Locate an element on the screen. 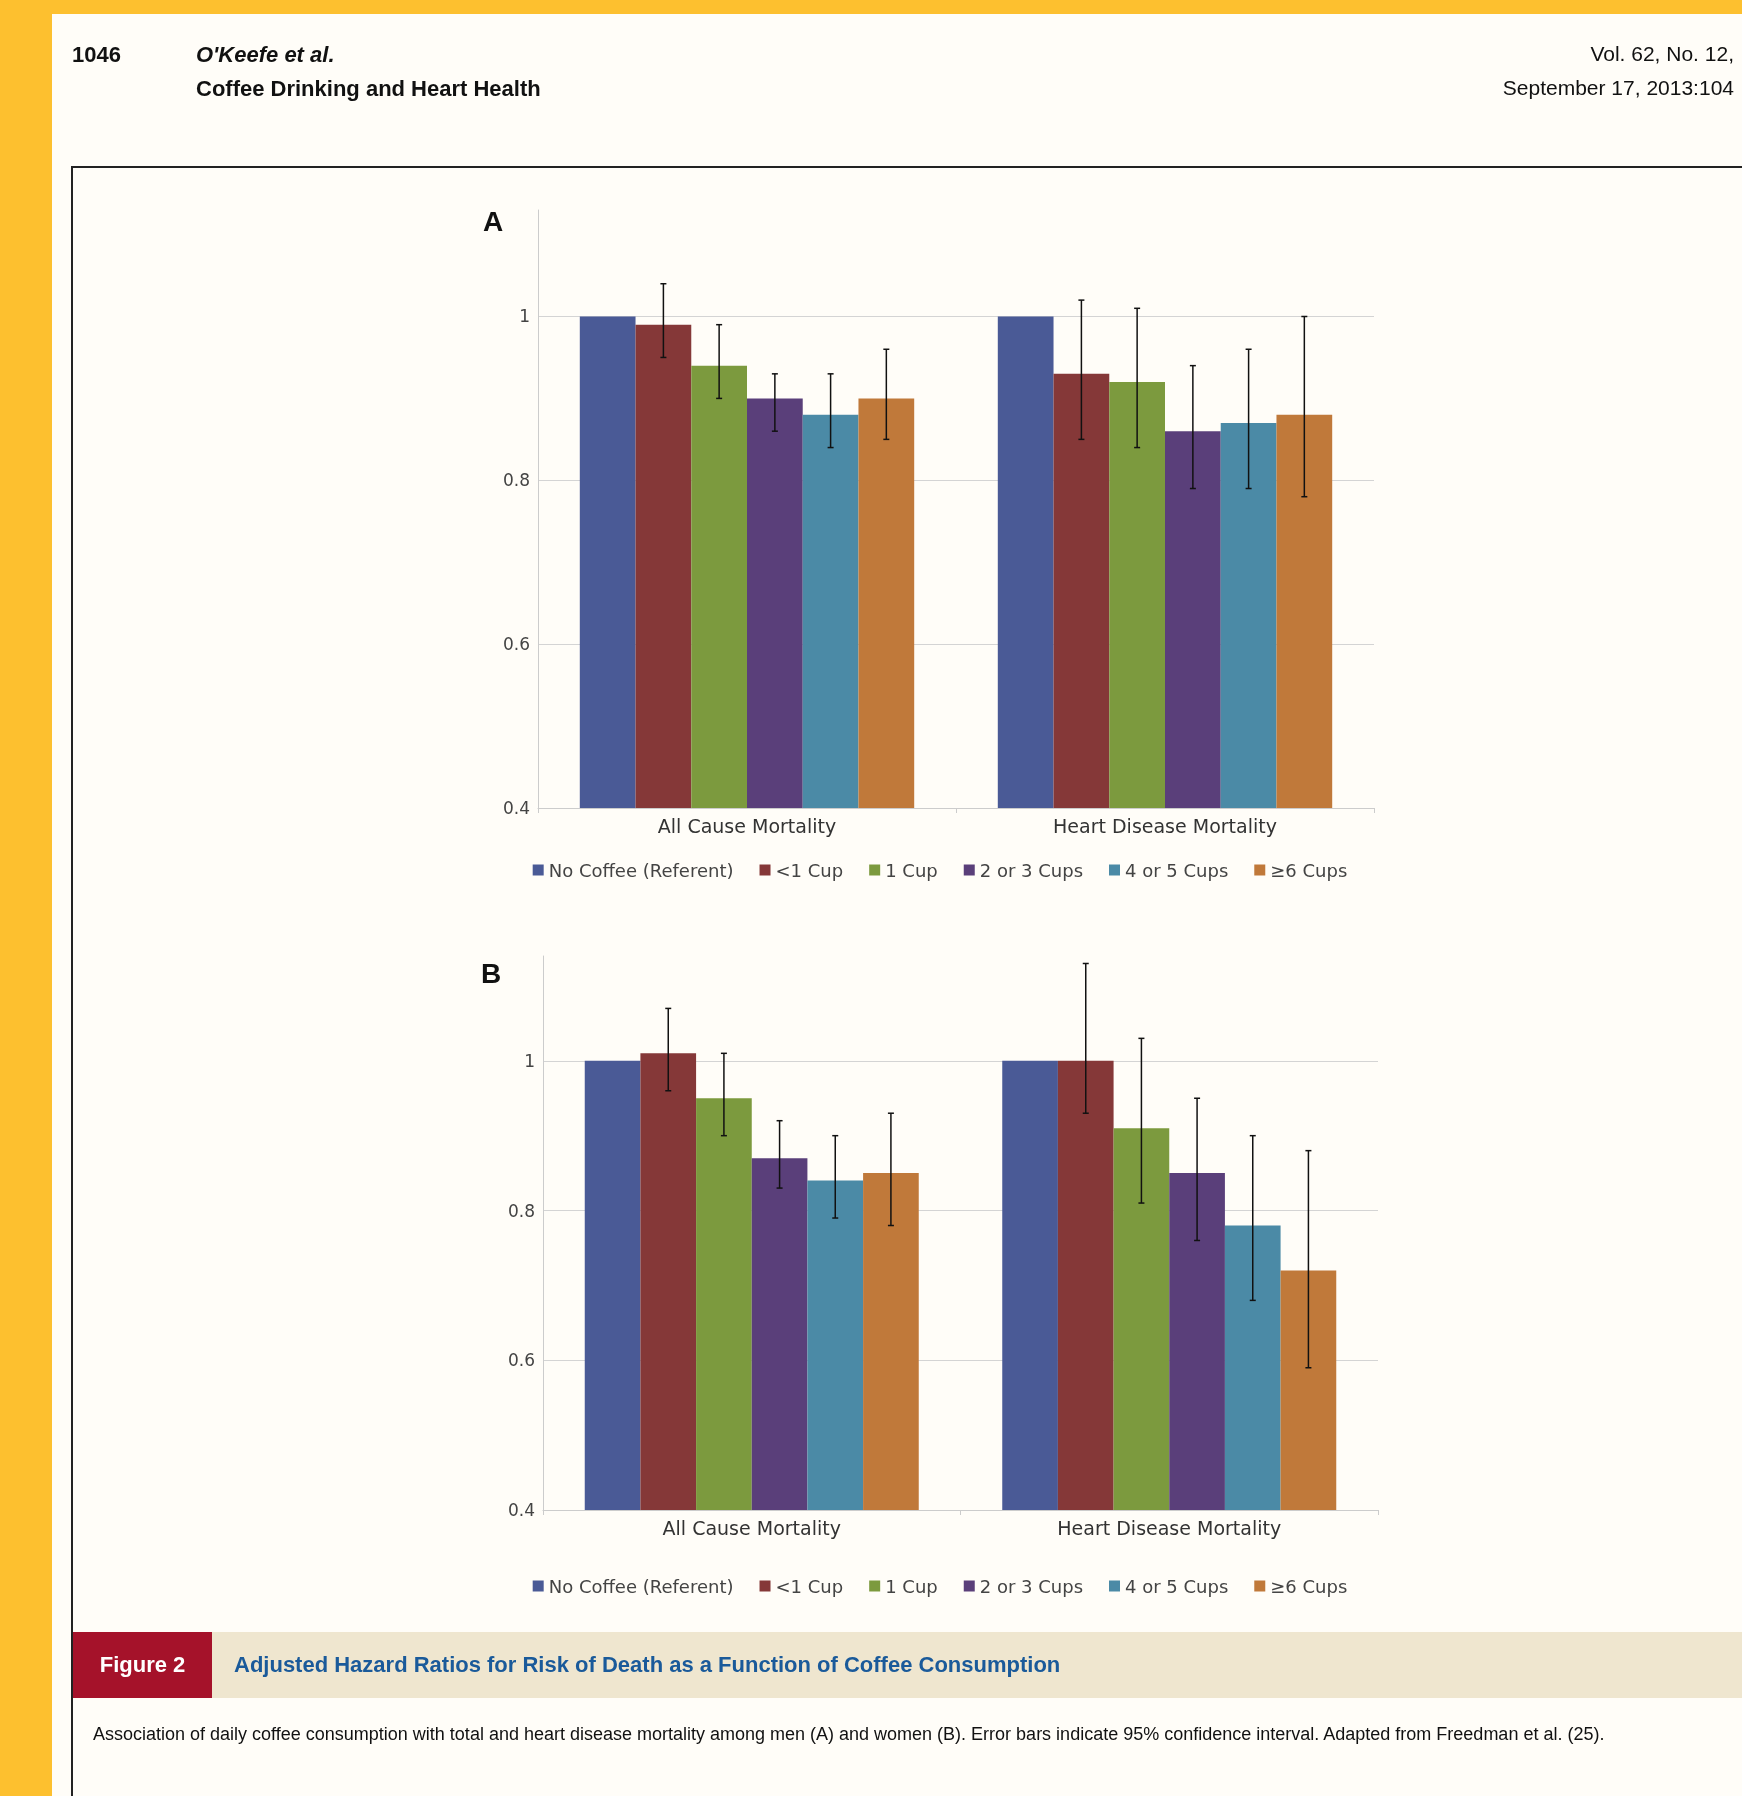  text: 1046 is located at coordinates (96, 55).